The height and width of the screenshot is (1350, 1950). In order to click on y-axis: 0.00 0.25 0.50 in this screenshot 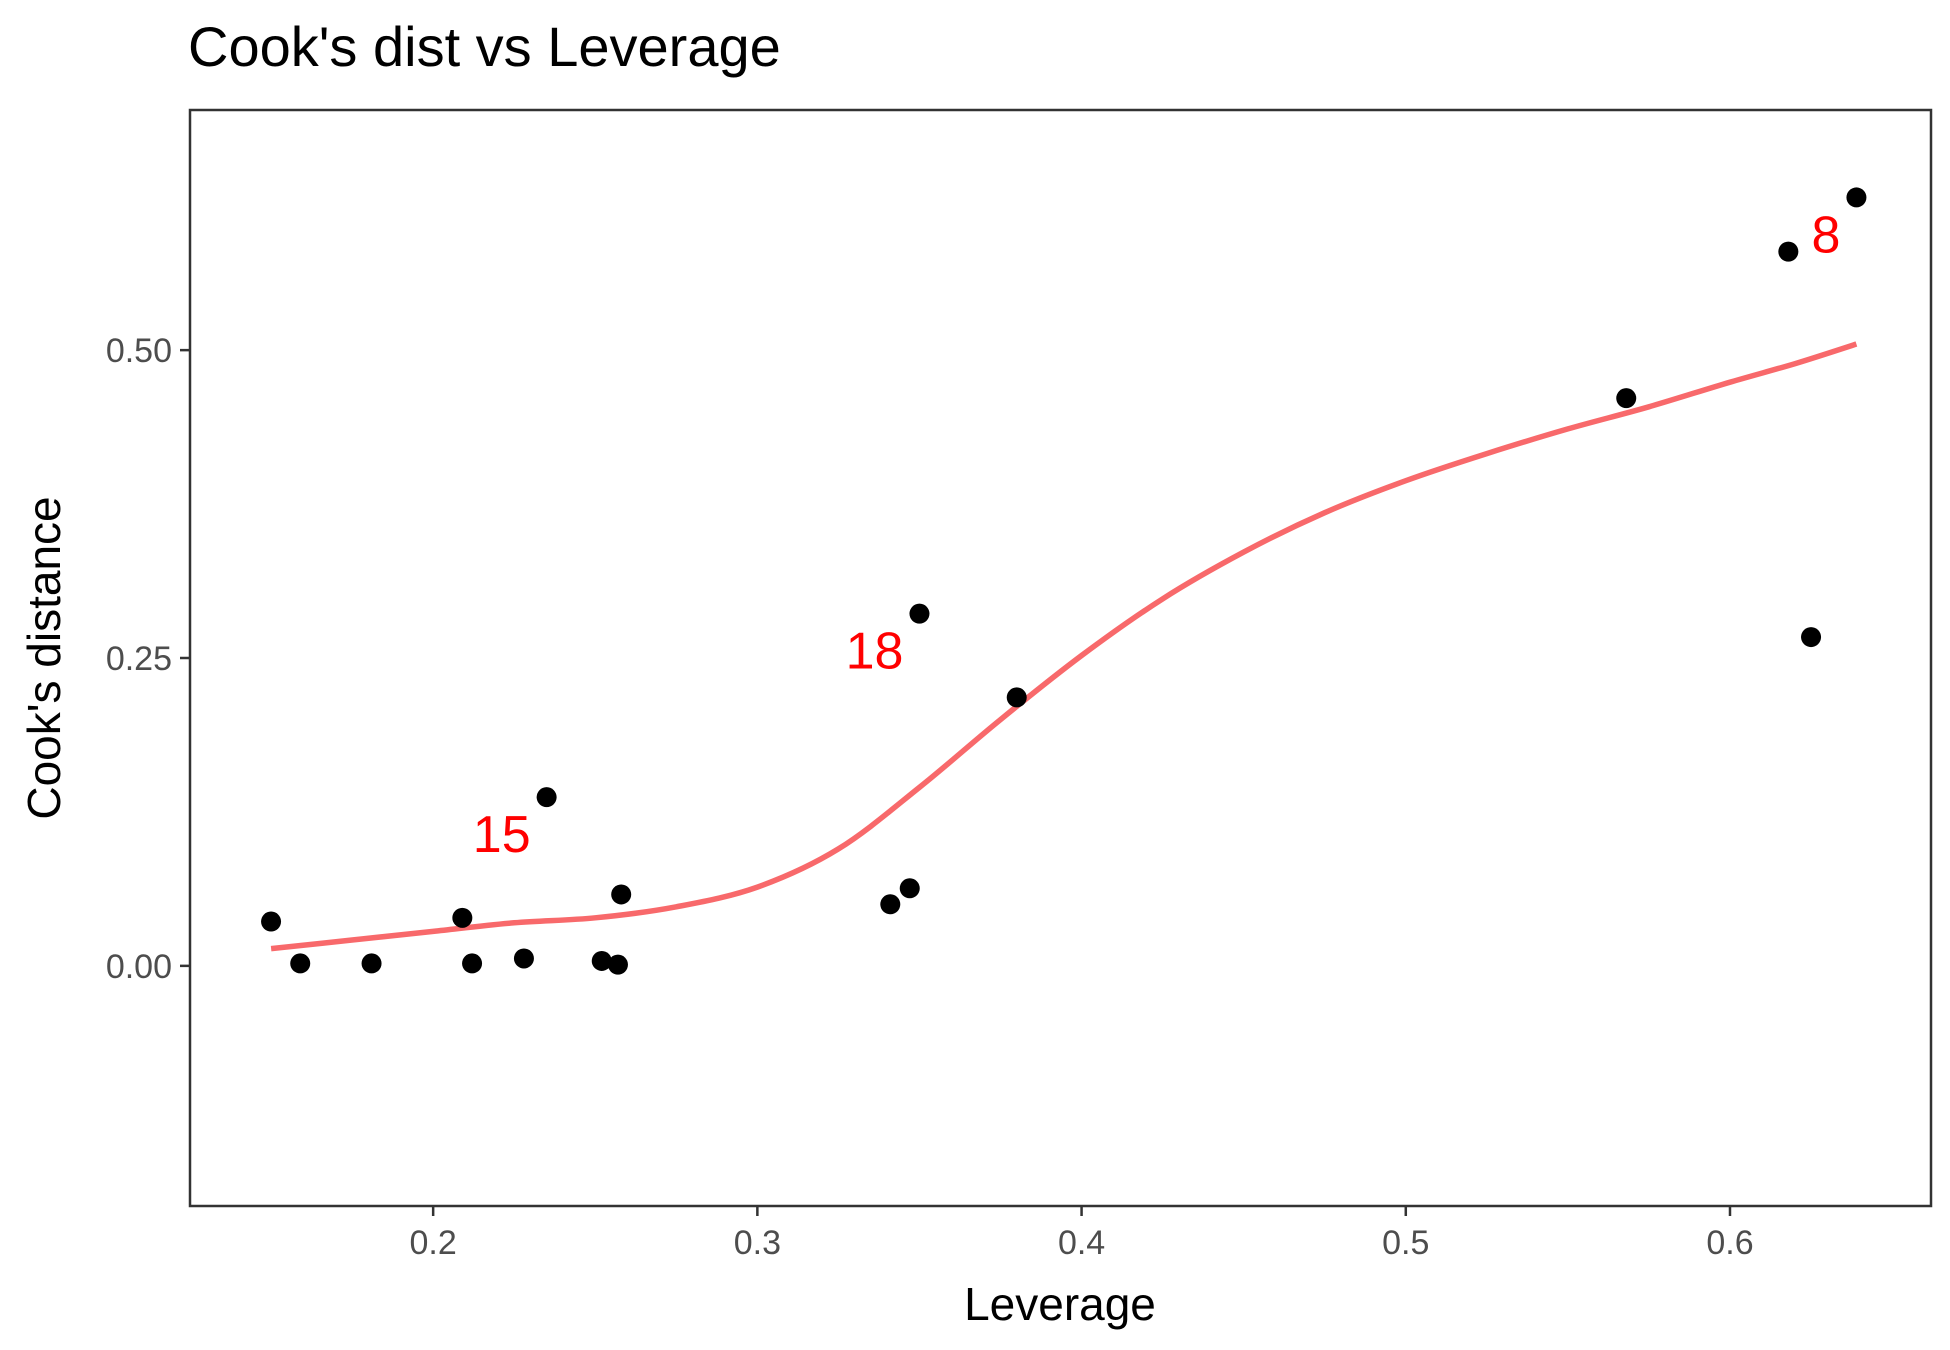, I will do `click(148, 659)`.